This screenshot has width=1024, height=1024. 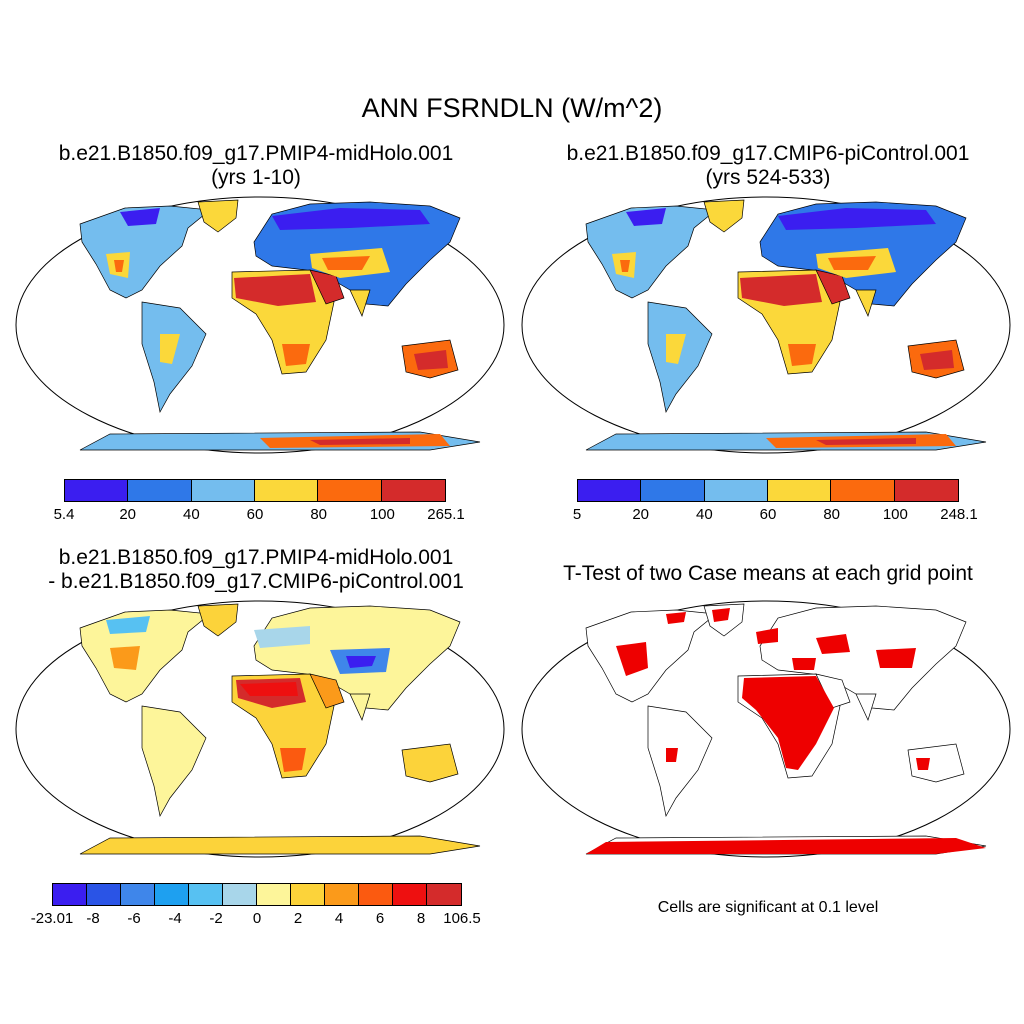 I want to click on sahara-diff-core, so click(x=269, y=689).